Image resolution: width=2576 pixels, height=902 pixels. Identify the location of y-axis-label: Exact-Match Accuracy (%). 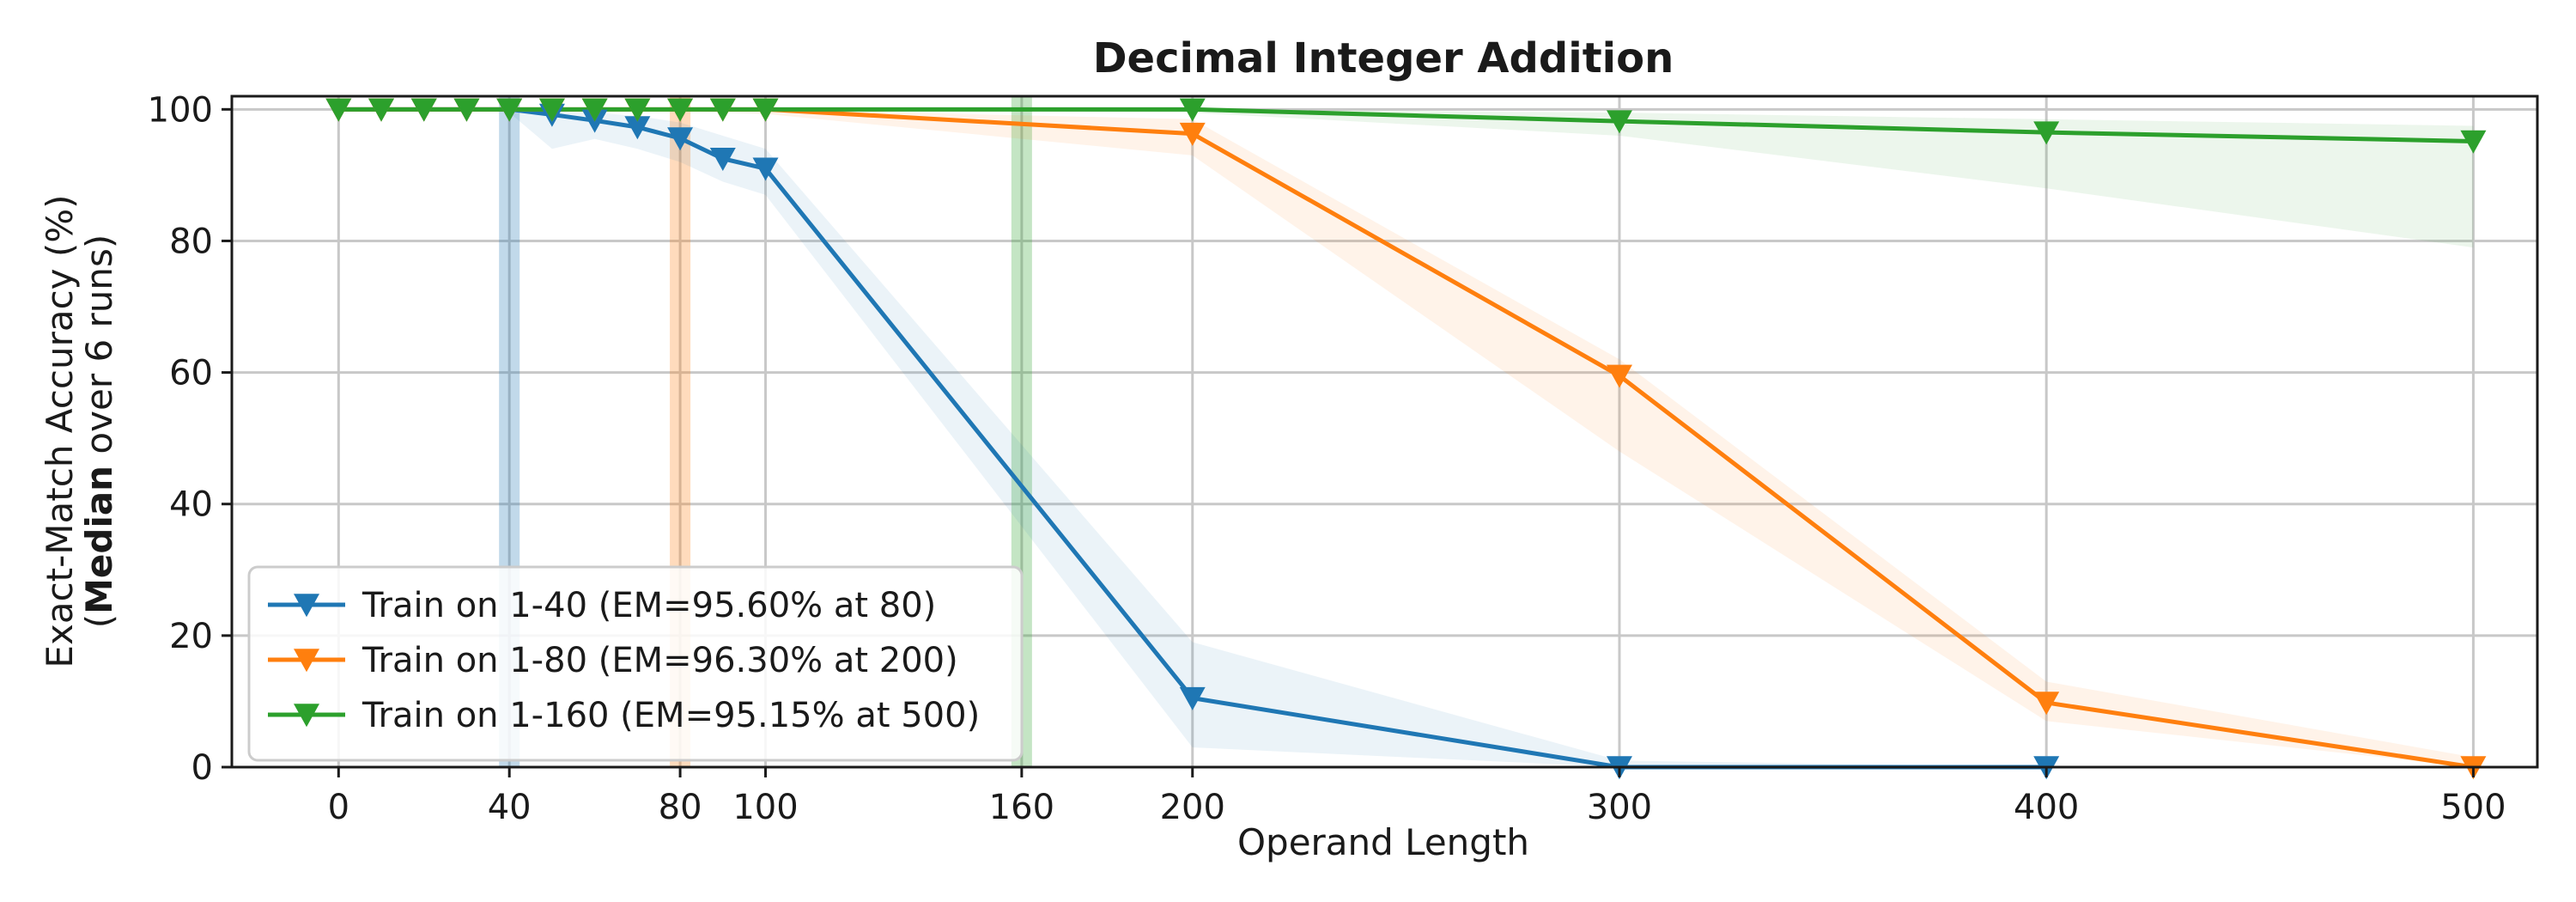
(60, 430).